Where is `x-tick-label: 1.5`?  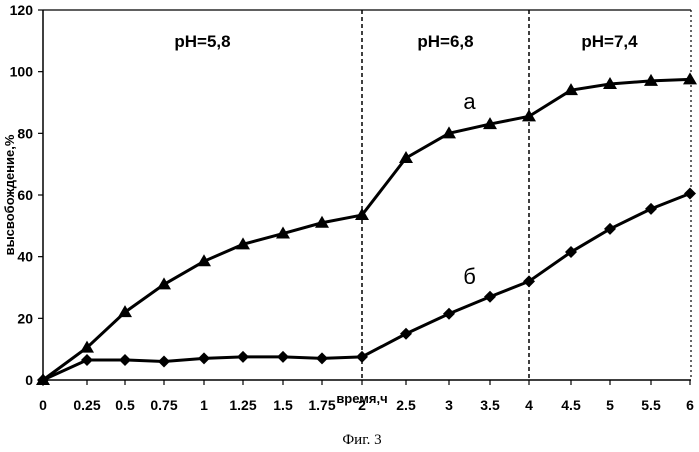
x-tick-label: 1.5 is located at coordinates (283, 405).